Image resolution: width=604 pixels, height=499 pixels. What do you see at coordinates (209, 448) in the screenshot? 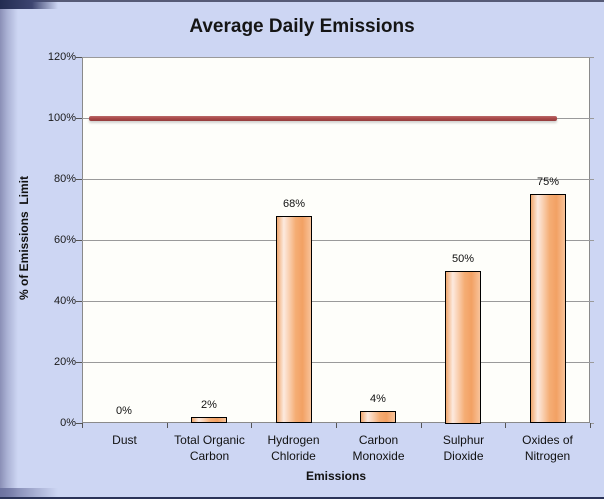
I see `category-label: Total Organic Carbon` at bounding box center [209, 448].